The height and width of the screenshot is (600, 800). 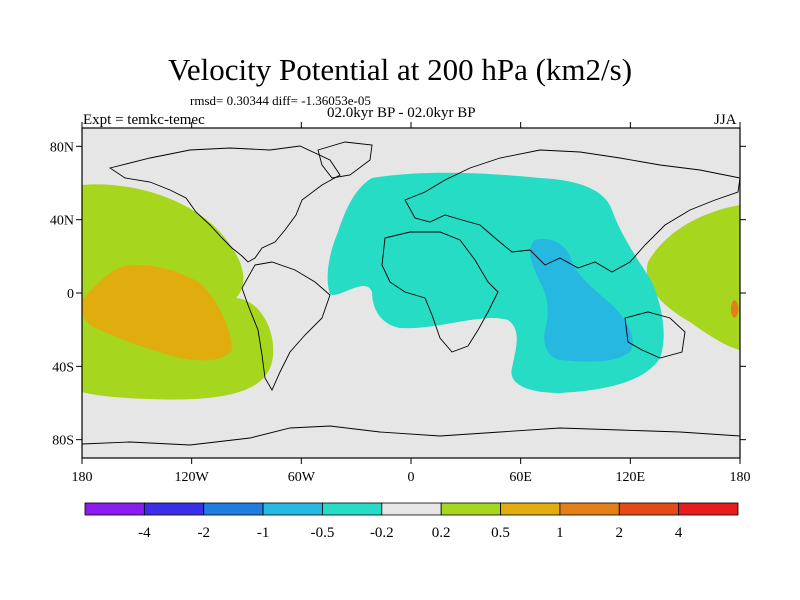 I want to click on lon-tick-label: 120W, so click(x=192, y=477).